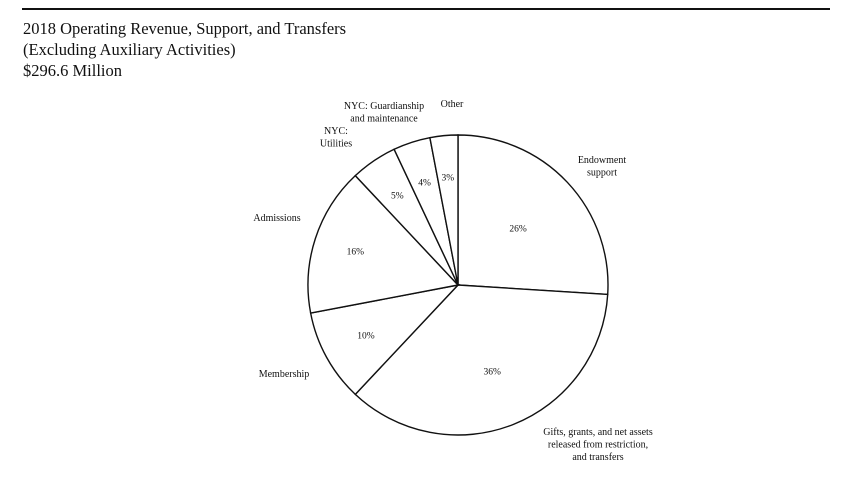  Describe the element at coordinates (448, 178) in the screenshot. I see `slice-percent-label: 3%` at that location.